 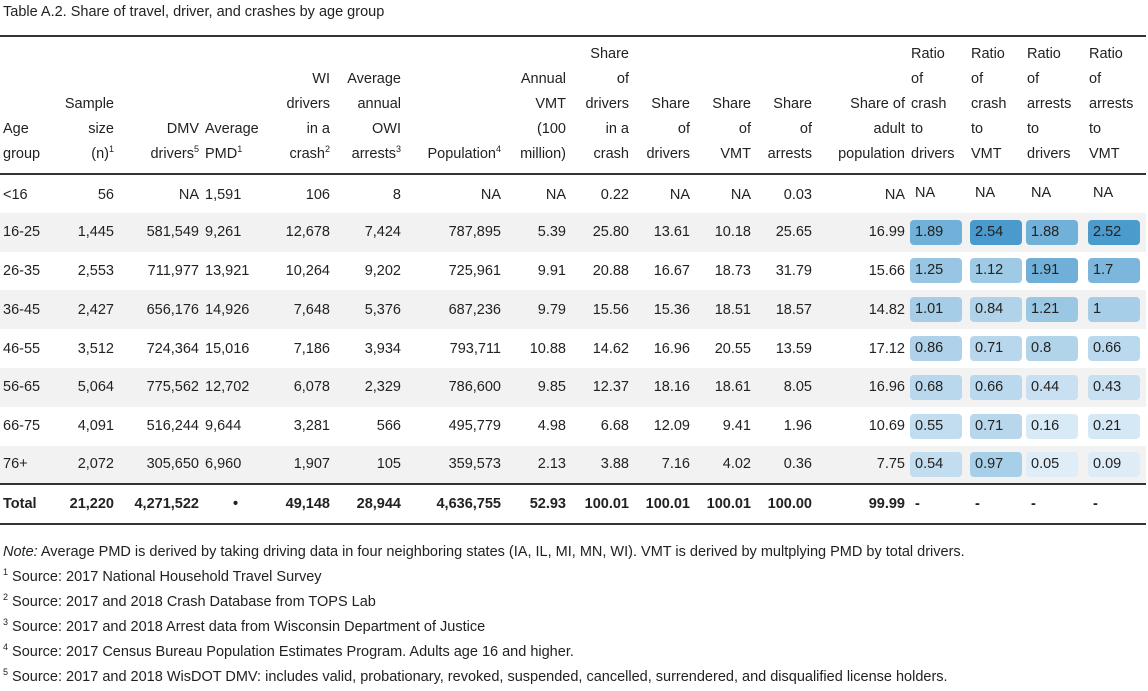 I want to click on cell-vmt: 9.79, so click(x=551, y=309).